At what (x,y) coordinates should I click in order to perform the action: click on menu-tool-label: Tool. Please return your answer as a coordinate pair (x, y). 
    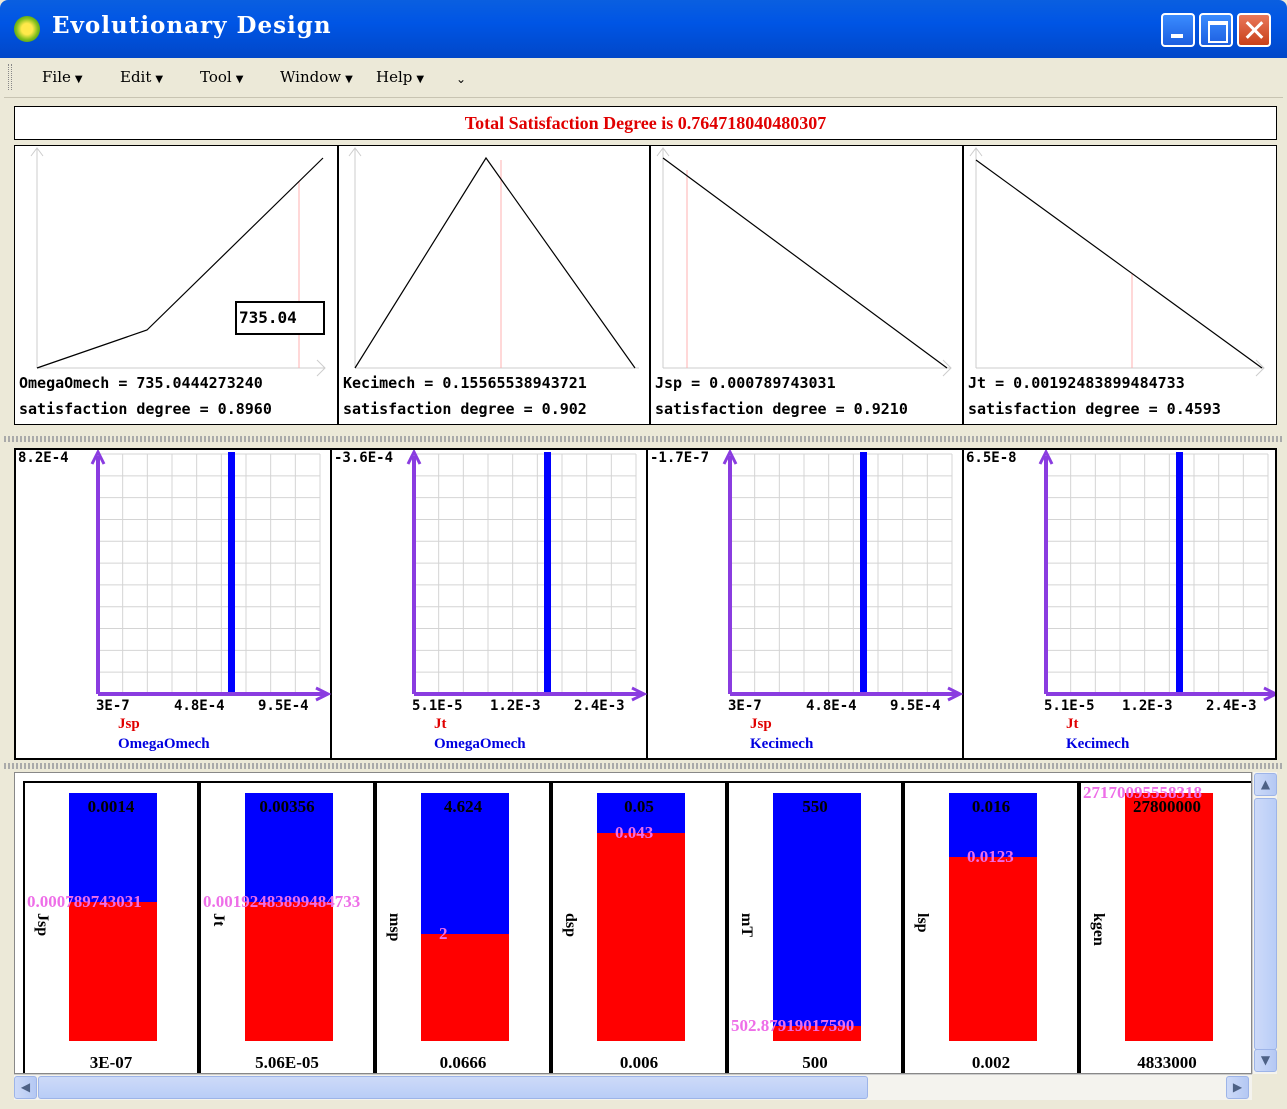
    Looking at the image, I should click on (216, 77).